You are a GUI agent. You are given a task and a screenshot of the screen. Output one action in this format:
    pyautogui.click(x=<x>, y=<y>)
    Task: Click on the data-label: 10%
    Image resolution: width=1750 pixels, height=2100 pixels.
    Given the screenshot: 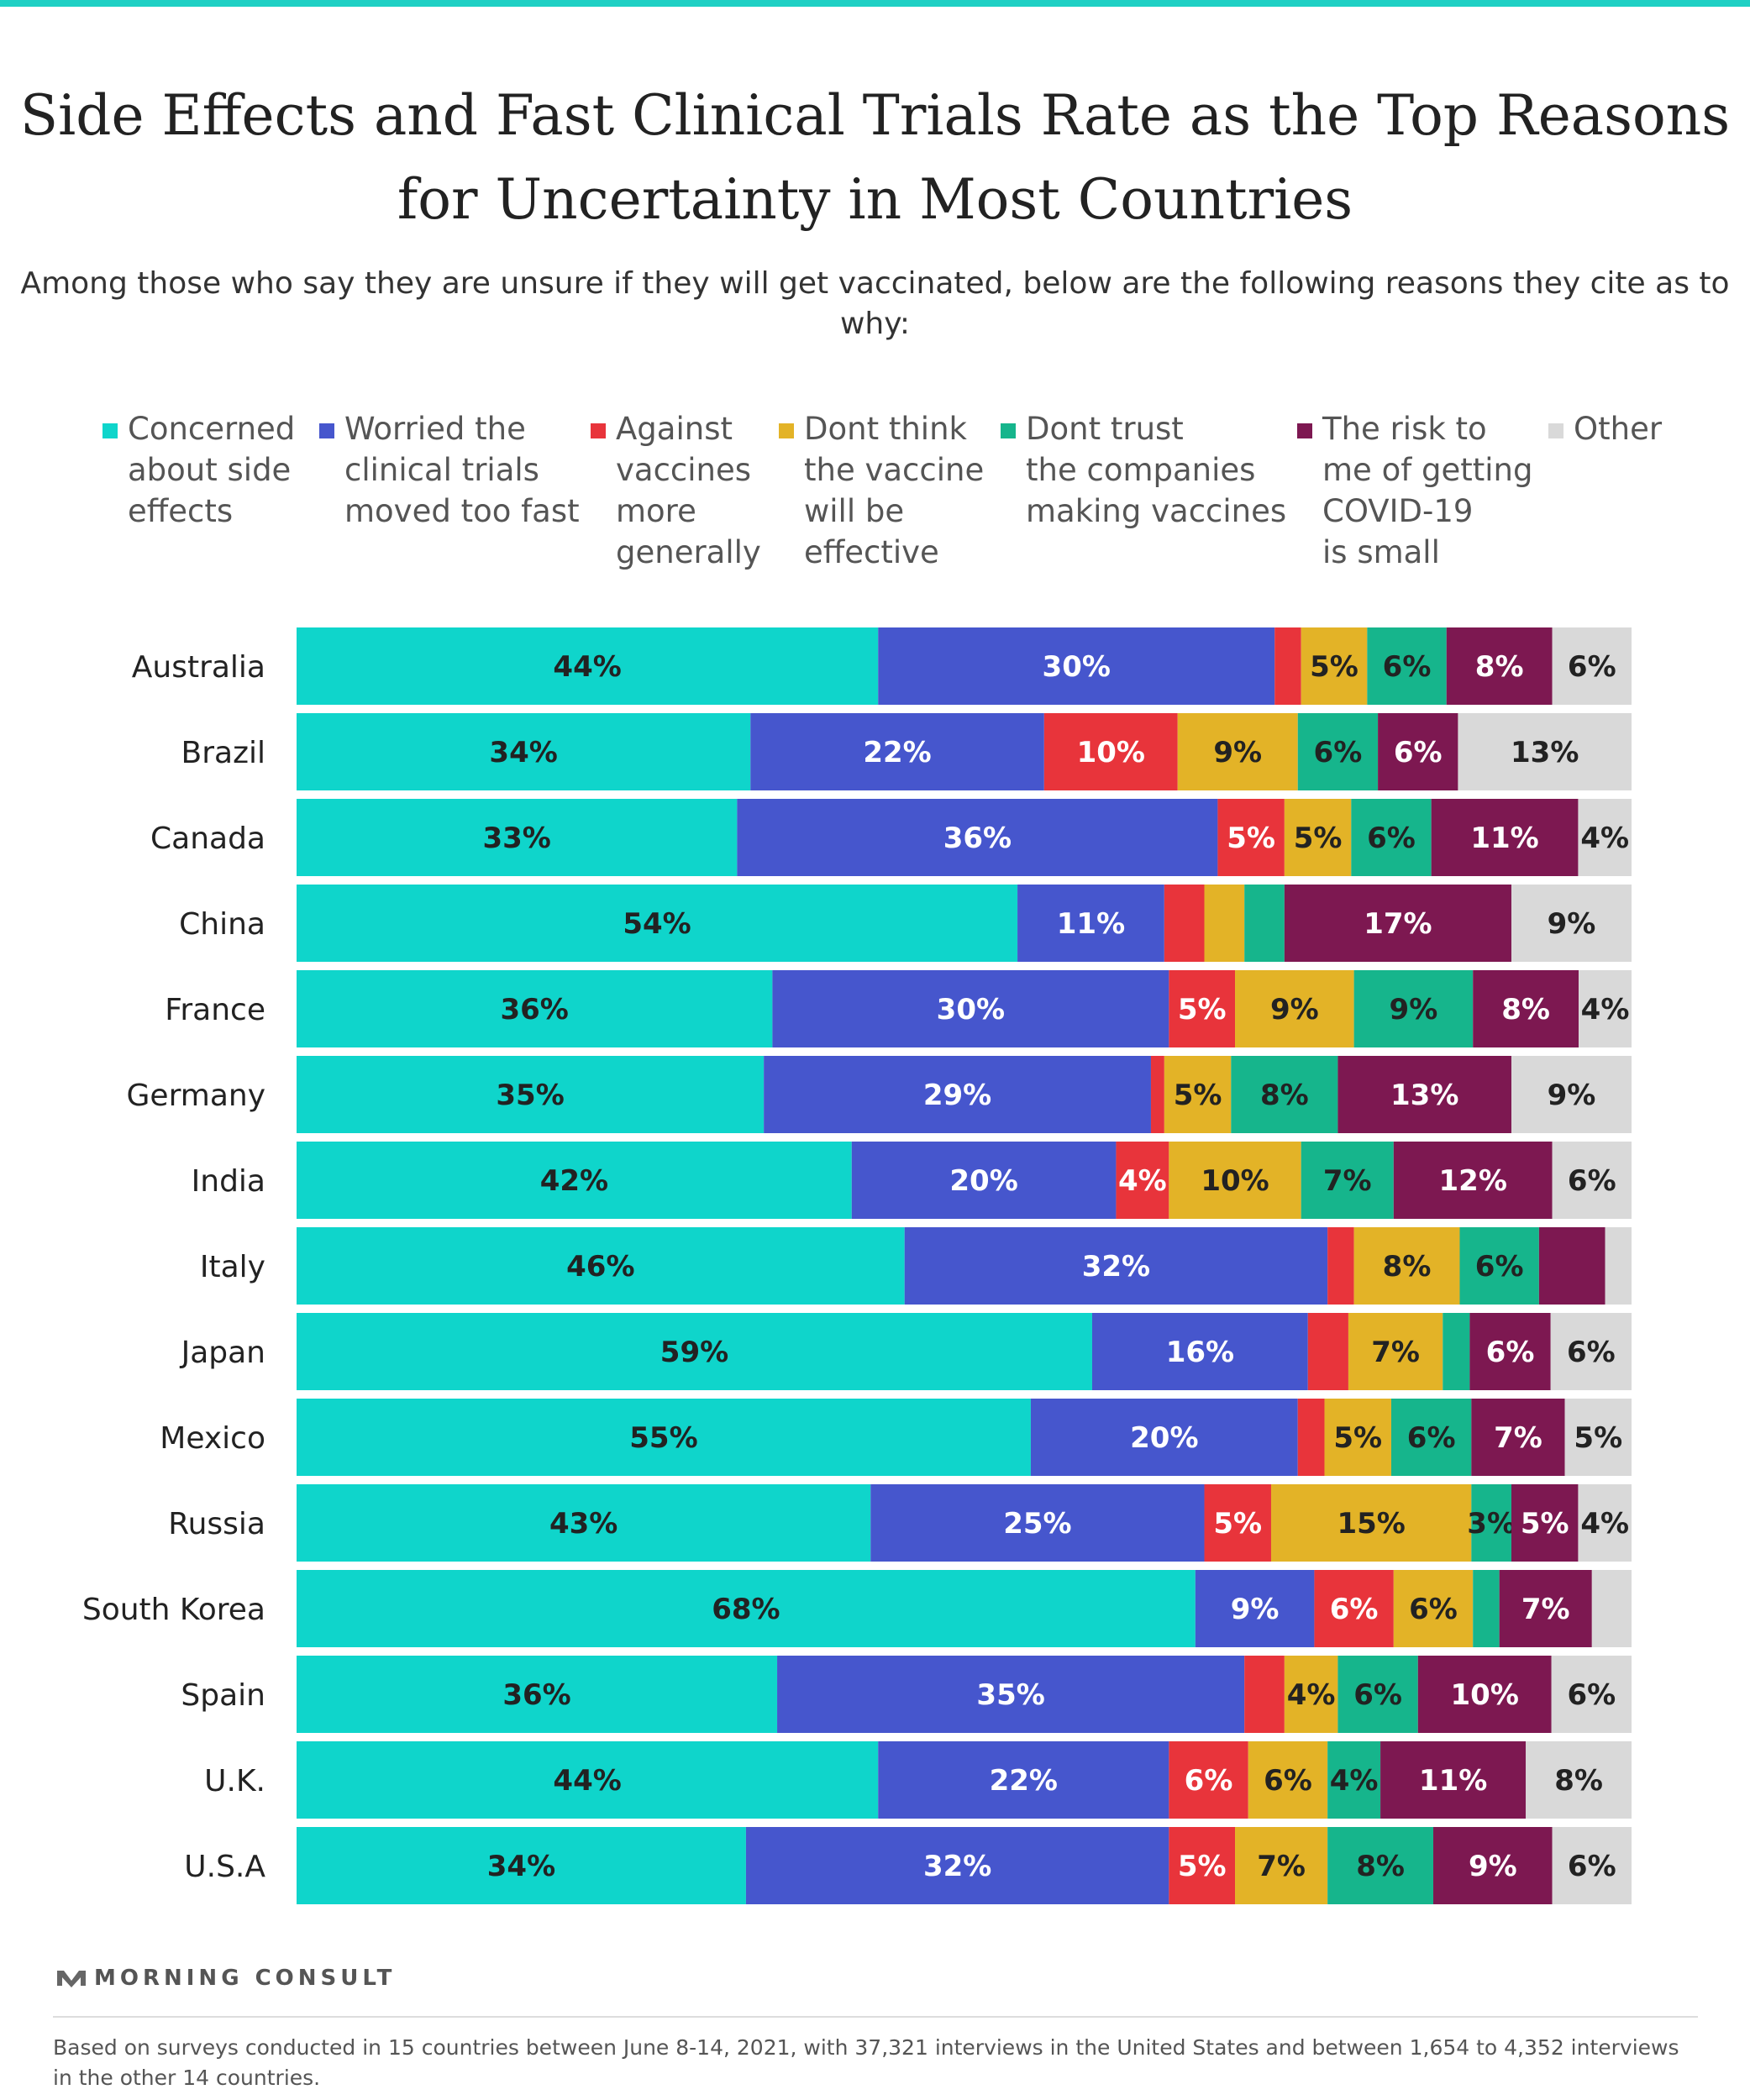 What is the action you would take?
    pyautogui.click(x=1235, y=1181)
    